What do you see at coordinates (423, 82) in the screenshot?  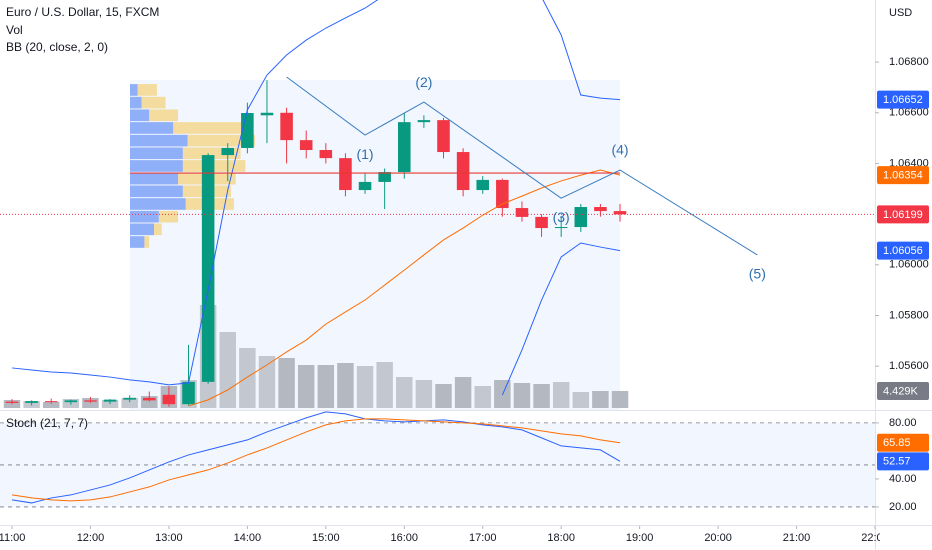 I see `wave-label: (2)` at bounding box center [423, 82].